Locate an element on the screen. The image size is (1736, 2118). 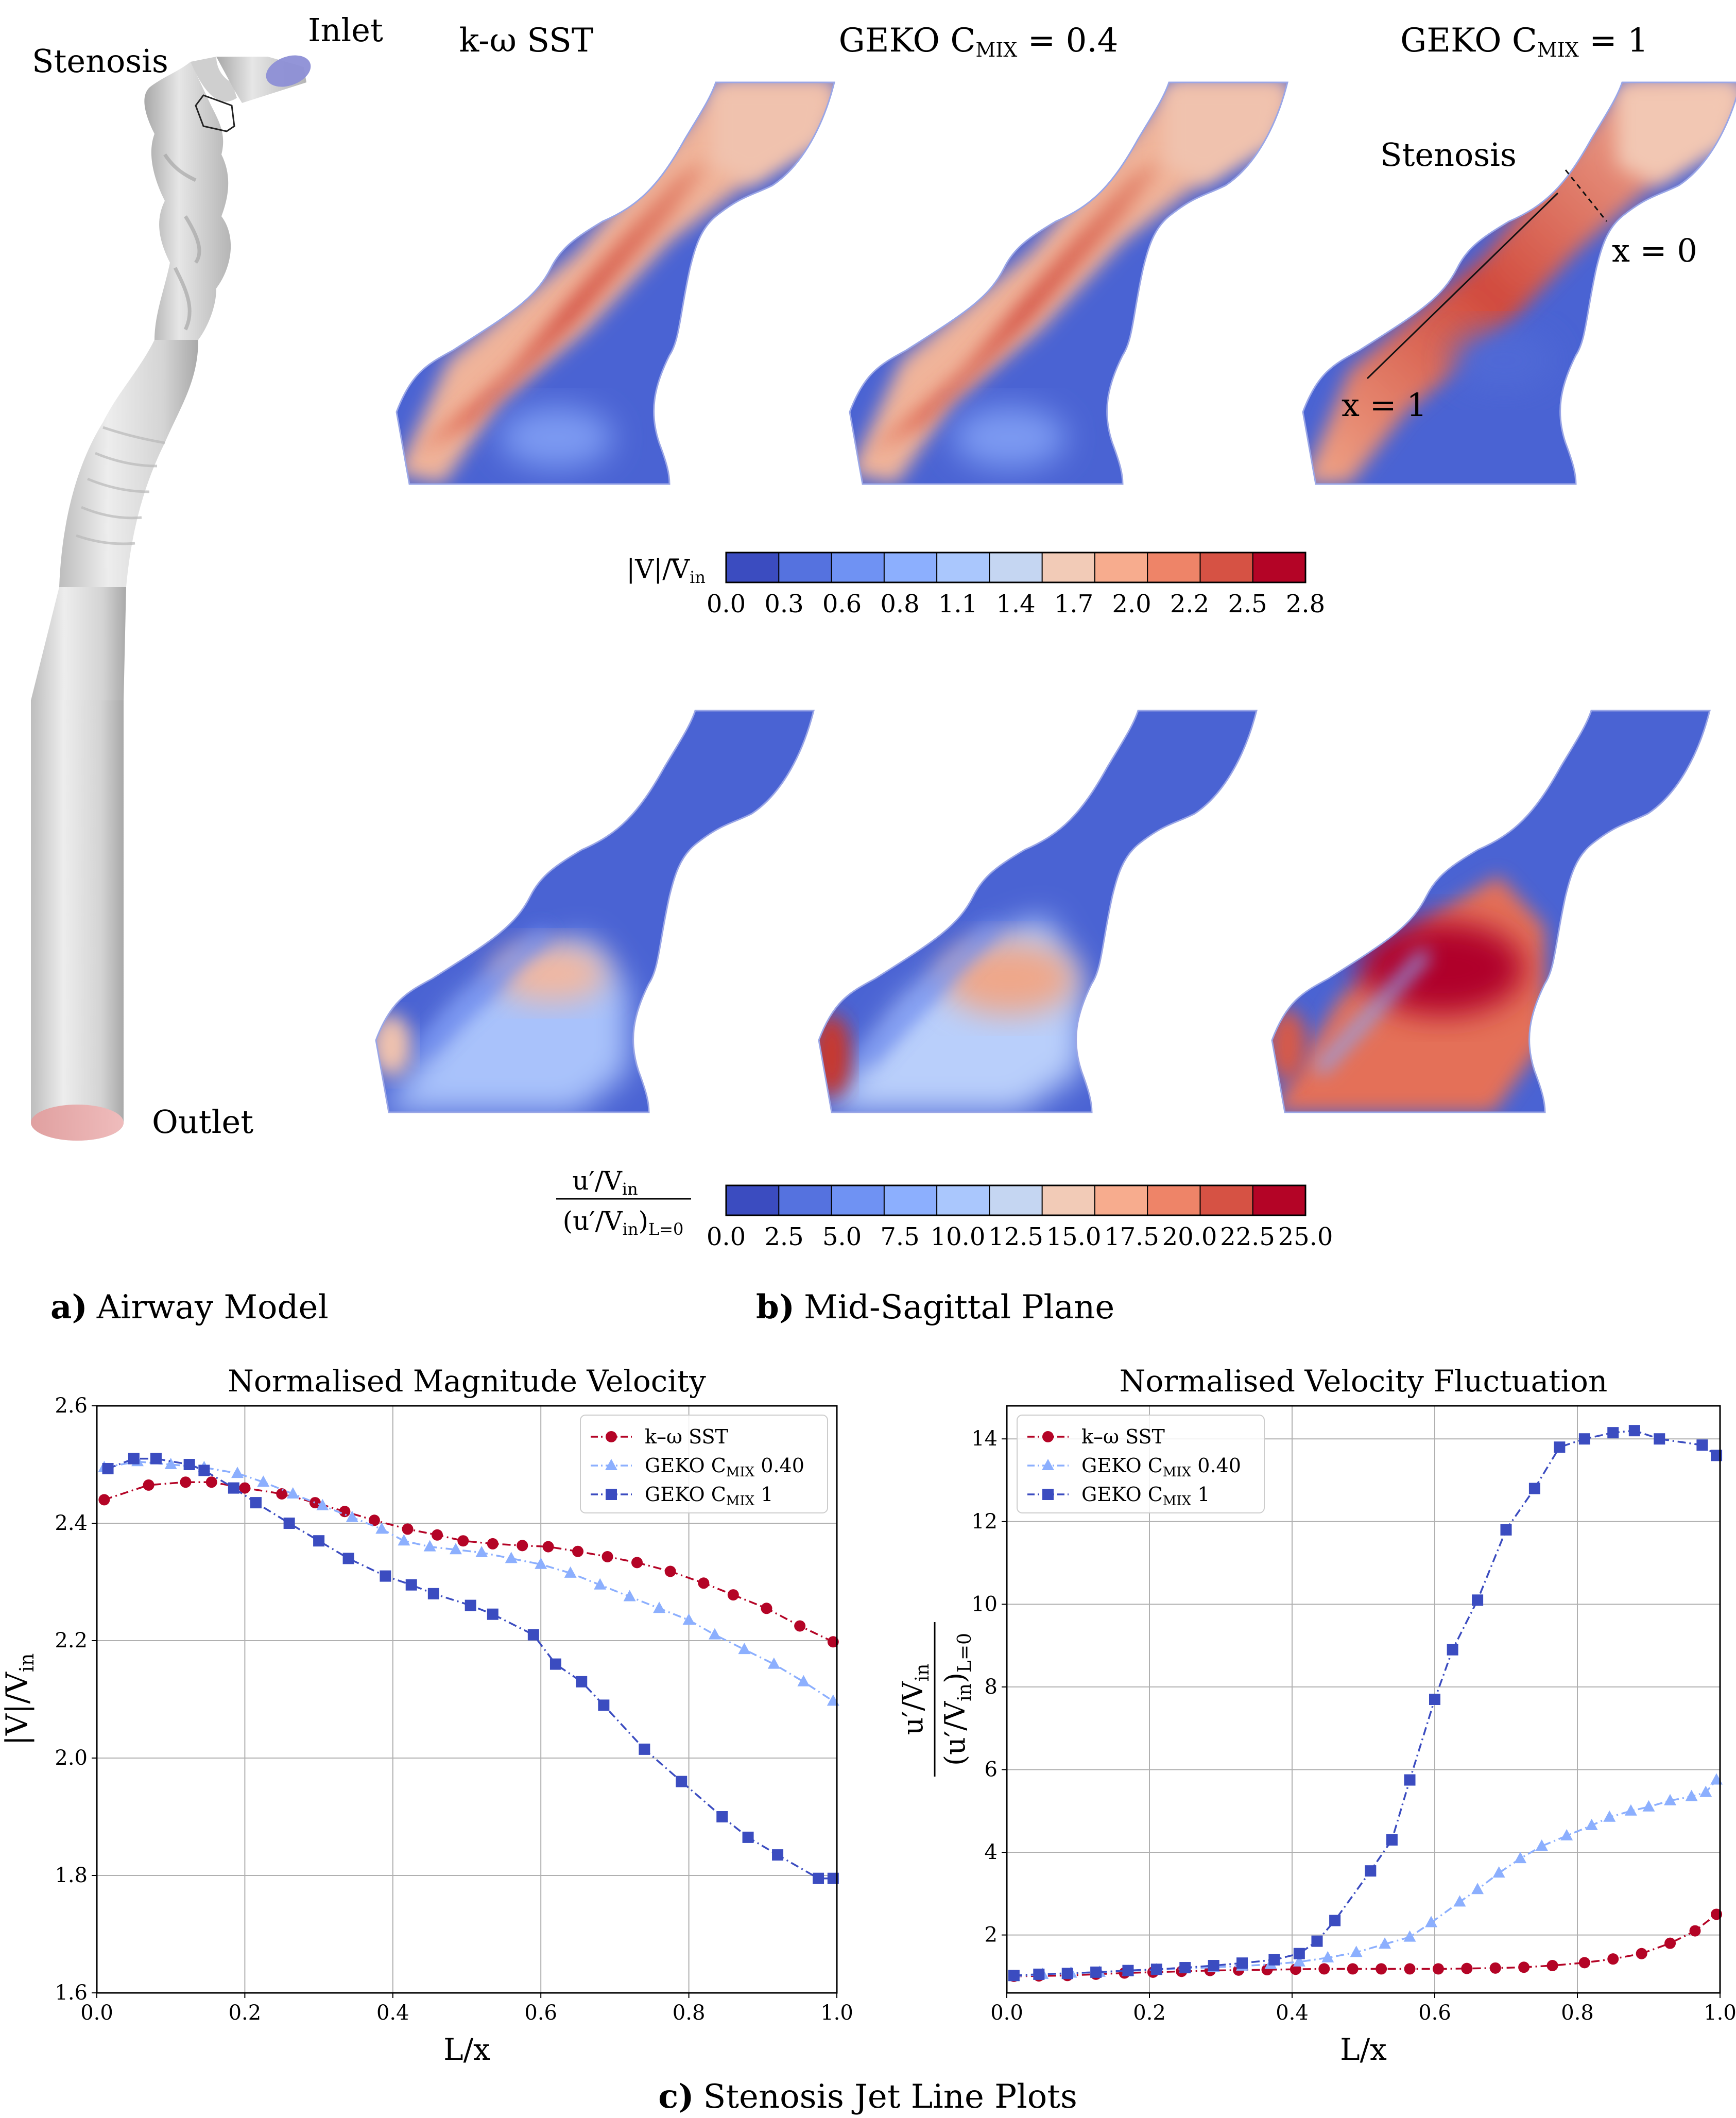
legend: k–ω SST GEKO CMIX 0.40 GEKO CMIX 1 is located at coordinates (704, 1464).